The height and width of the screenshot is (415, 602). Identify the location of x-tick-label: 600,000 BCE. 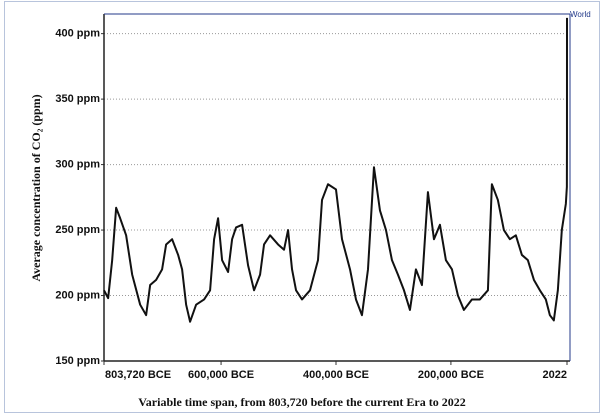
(221, 375).